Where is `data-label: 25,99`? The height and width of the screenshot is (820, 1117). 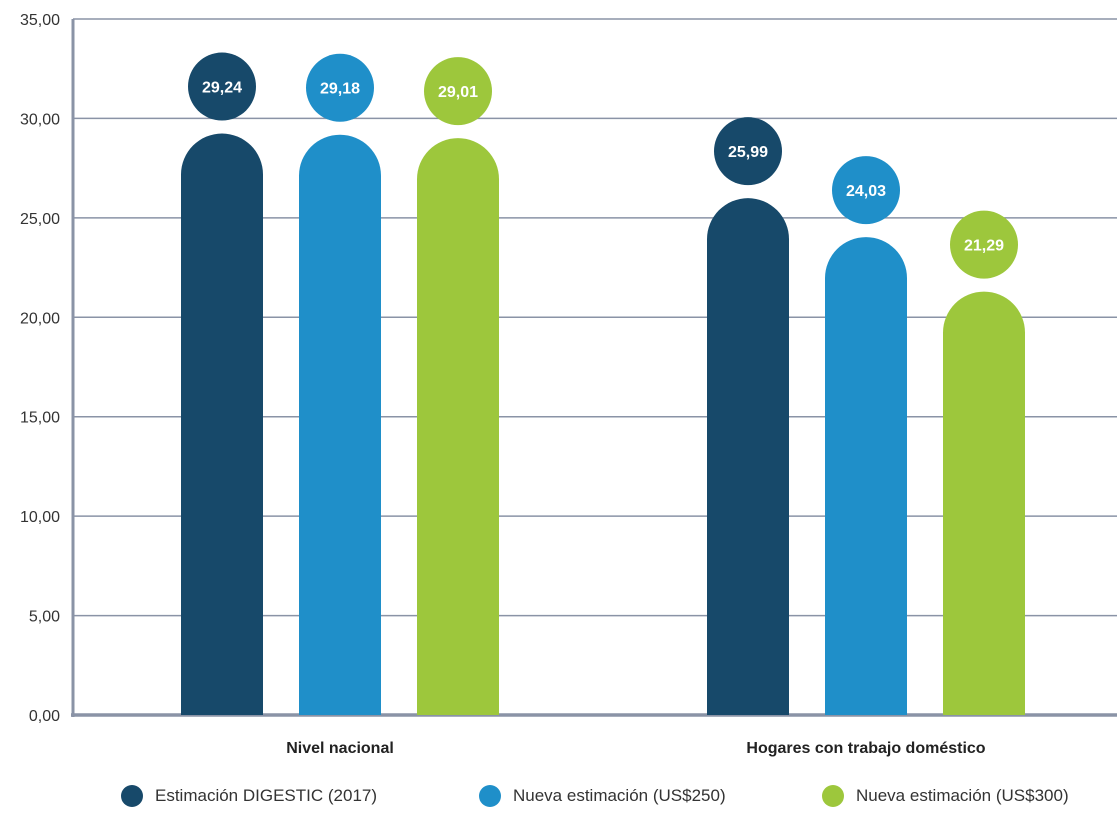
data-label: 25,99 is located at coordinates (748, 152).